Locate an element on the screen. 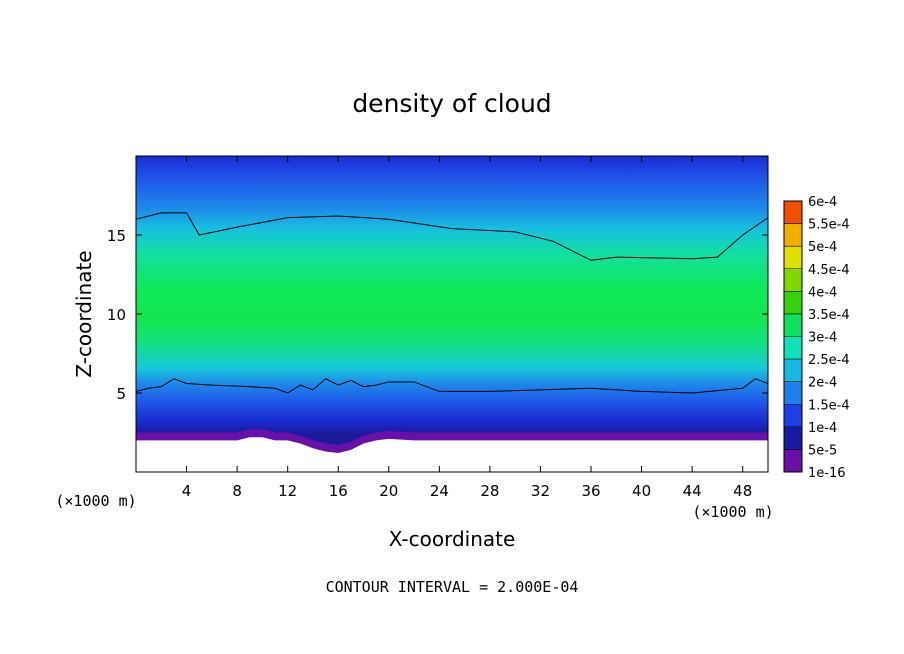  y-tick-label: 5 is located at coordinates (121, 394).